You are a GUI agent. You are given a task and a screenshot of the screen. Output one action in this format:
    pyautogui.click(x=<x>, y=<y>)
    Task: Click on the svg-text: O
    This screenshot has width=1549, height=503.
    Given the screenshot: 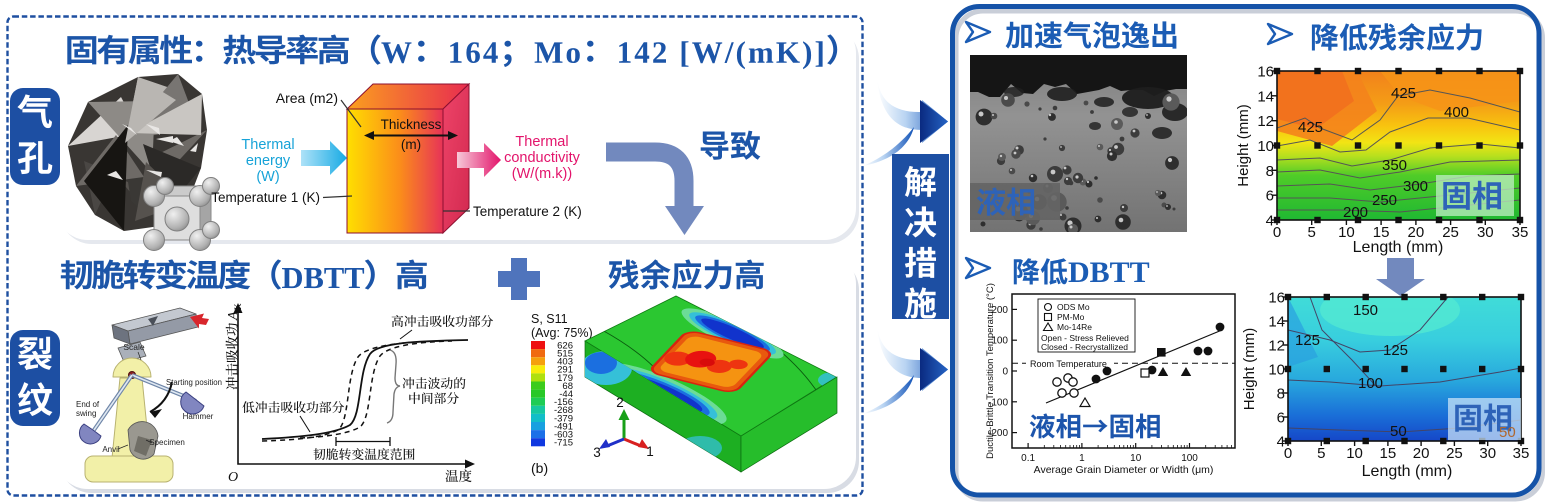 What is the action you would take?
    pyautogui.click(x=233, y=477)
    